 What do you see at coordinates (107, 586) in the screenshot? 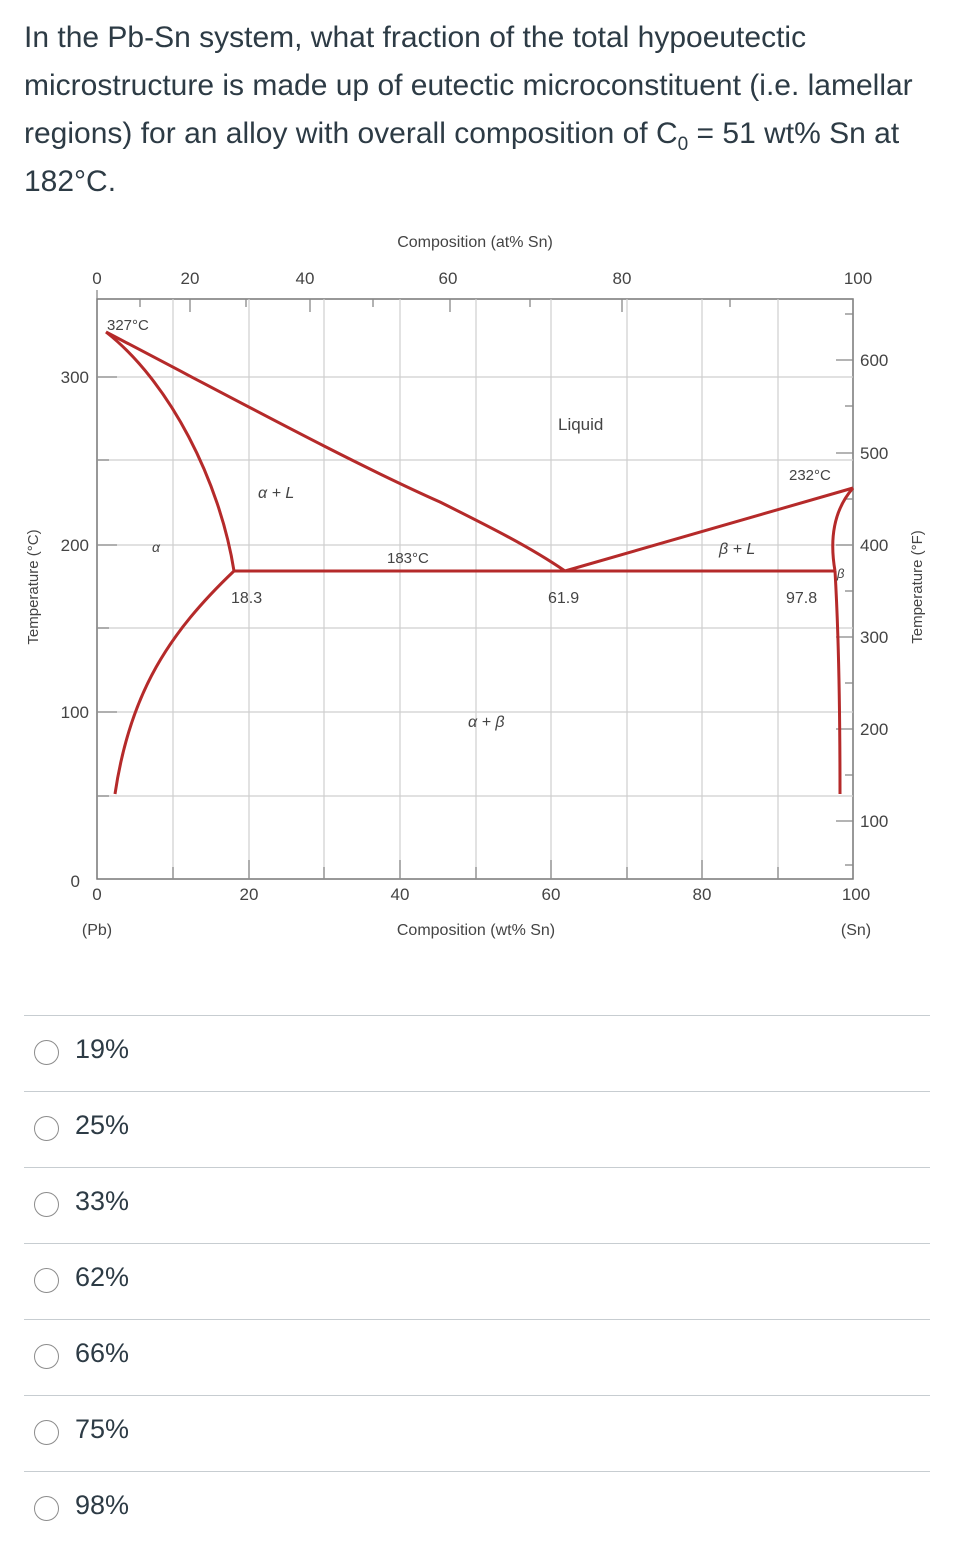
I see `left-axis-ticks` at bounding box center [107, 586].